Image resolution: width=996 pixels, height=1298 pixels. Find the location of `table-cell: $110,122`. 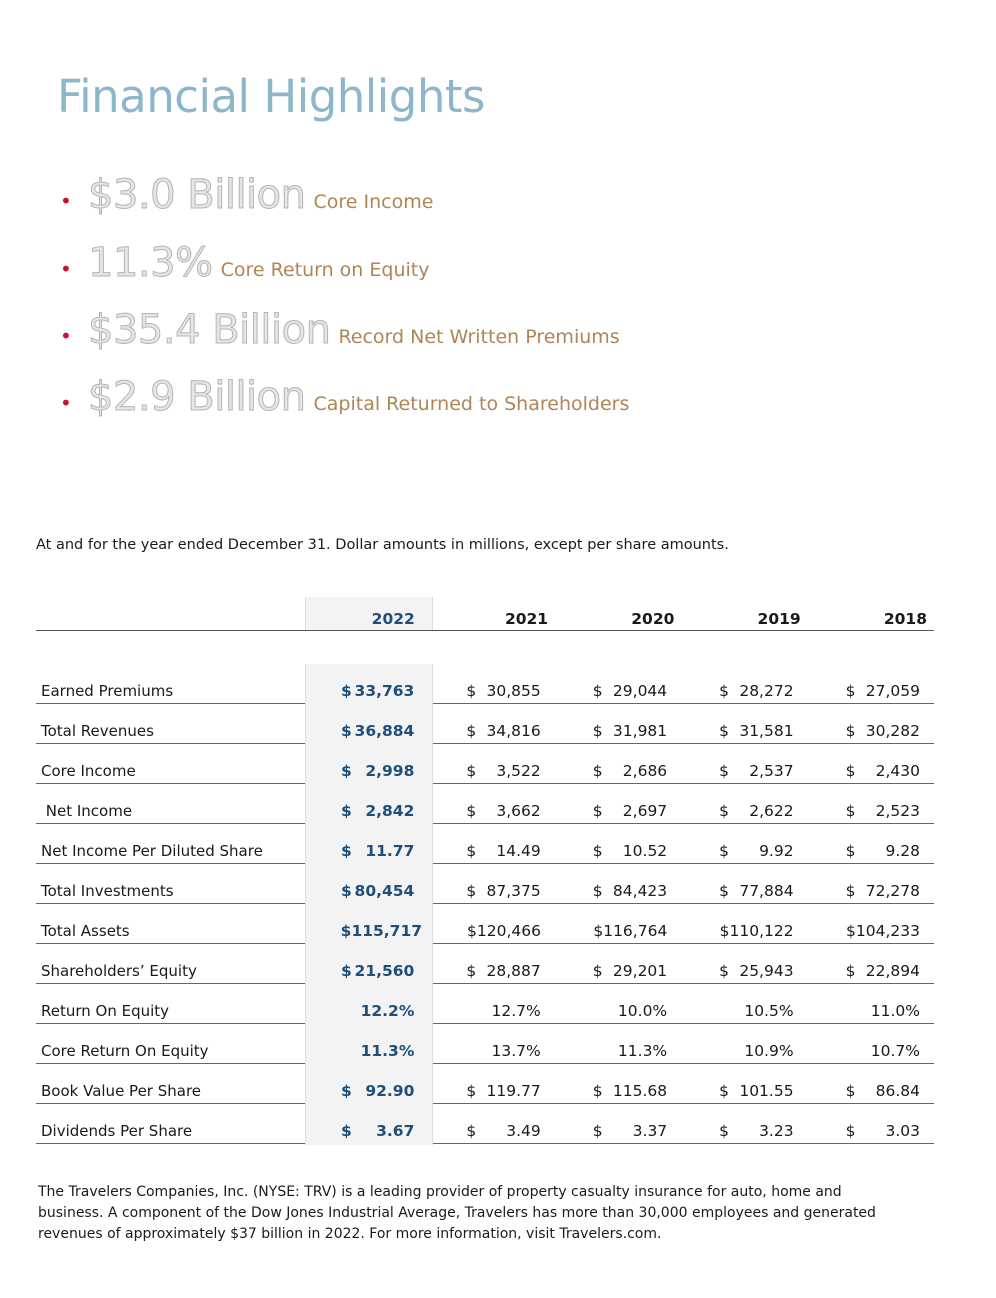

table-cell: $110,122 is located at coordinates (744, 932).